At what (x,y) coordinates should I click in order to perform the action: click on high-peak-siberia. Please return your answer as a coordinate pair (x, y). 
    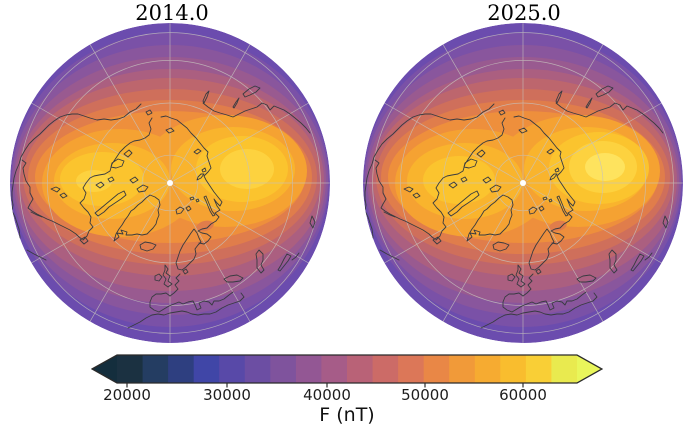
    Looking at the image, I should click on (605, 167).